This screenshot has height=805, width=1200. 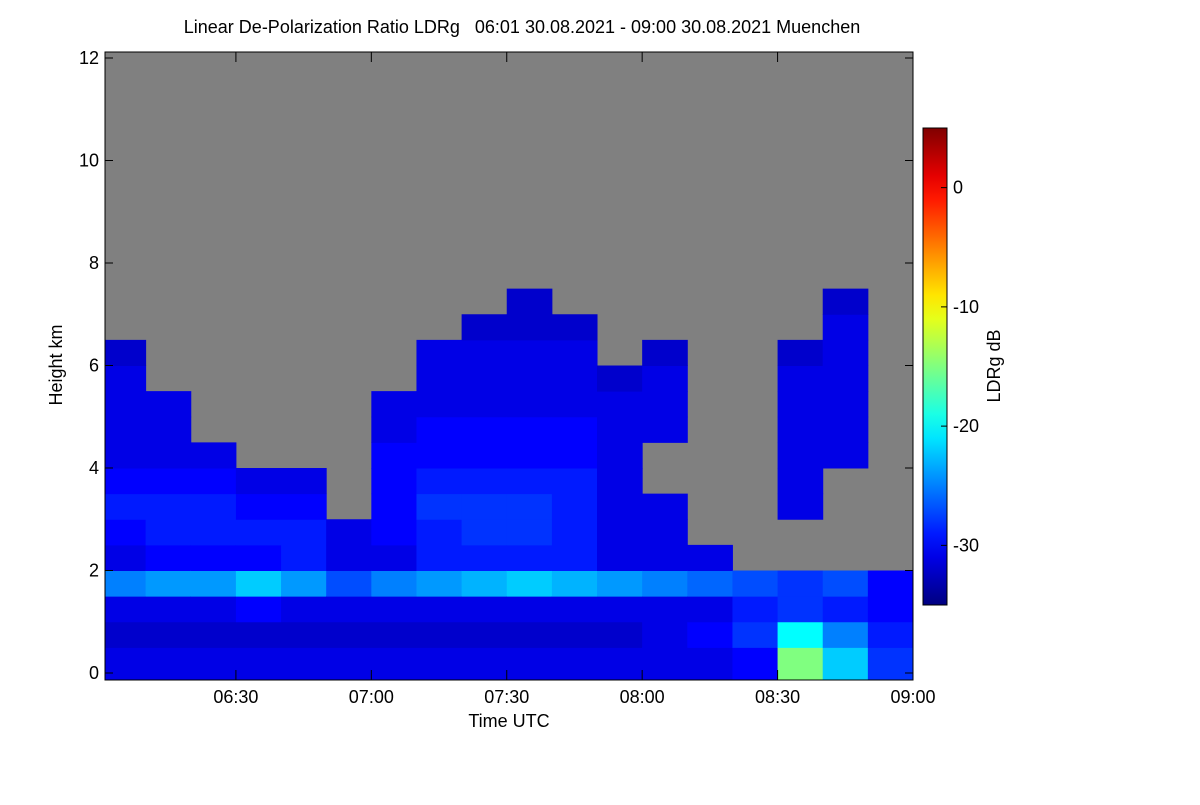 What do you see at coordinates (94, 263) in the screenshot?
I see `y-tick-label: 8` at bounding box center [94, 263].